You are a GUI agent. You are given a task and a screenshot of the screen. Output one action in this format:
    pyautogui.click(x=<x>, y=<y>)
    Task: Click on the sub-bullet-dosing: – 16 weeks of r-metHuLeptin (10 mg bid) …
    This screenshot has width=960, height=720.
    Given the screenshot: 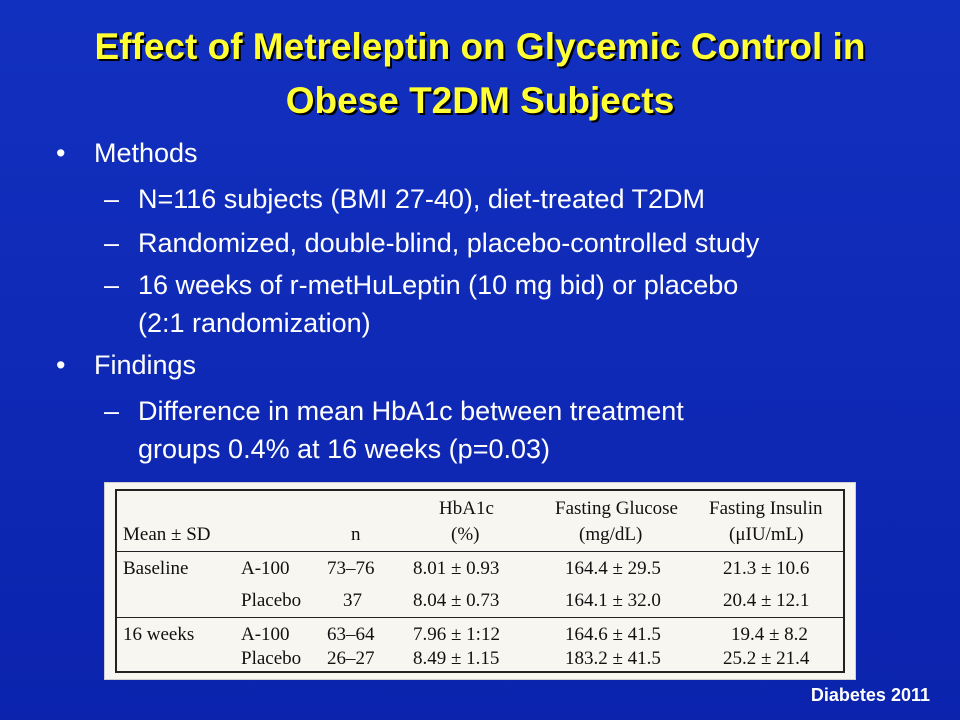 What is the action you would take?
    pyautogui.click(x=480, y=285)
    